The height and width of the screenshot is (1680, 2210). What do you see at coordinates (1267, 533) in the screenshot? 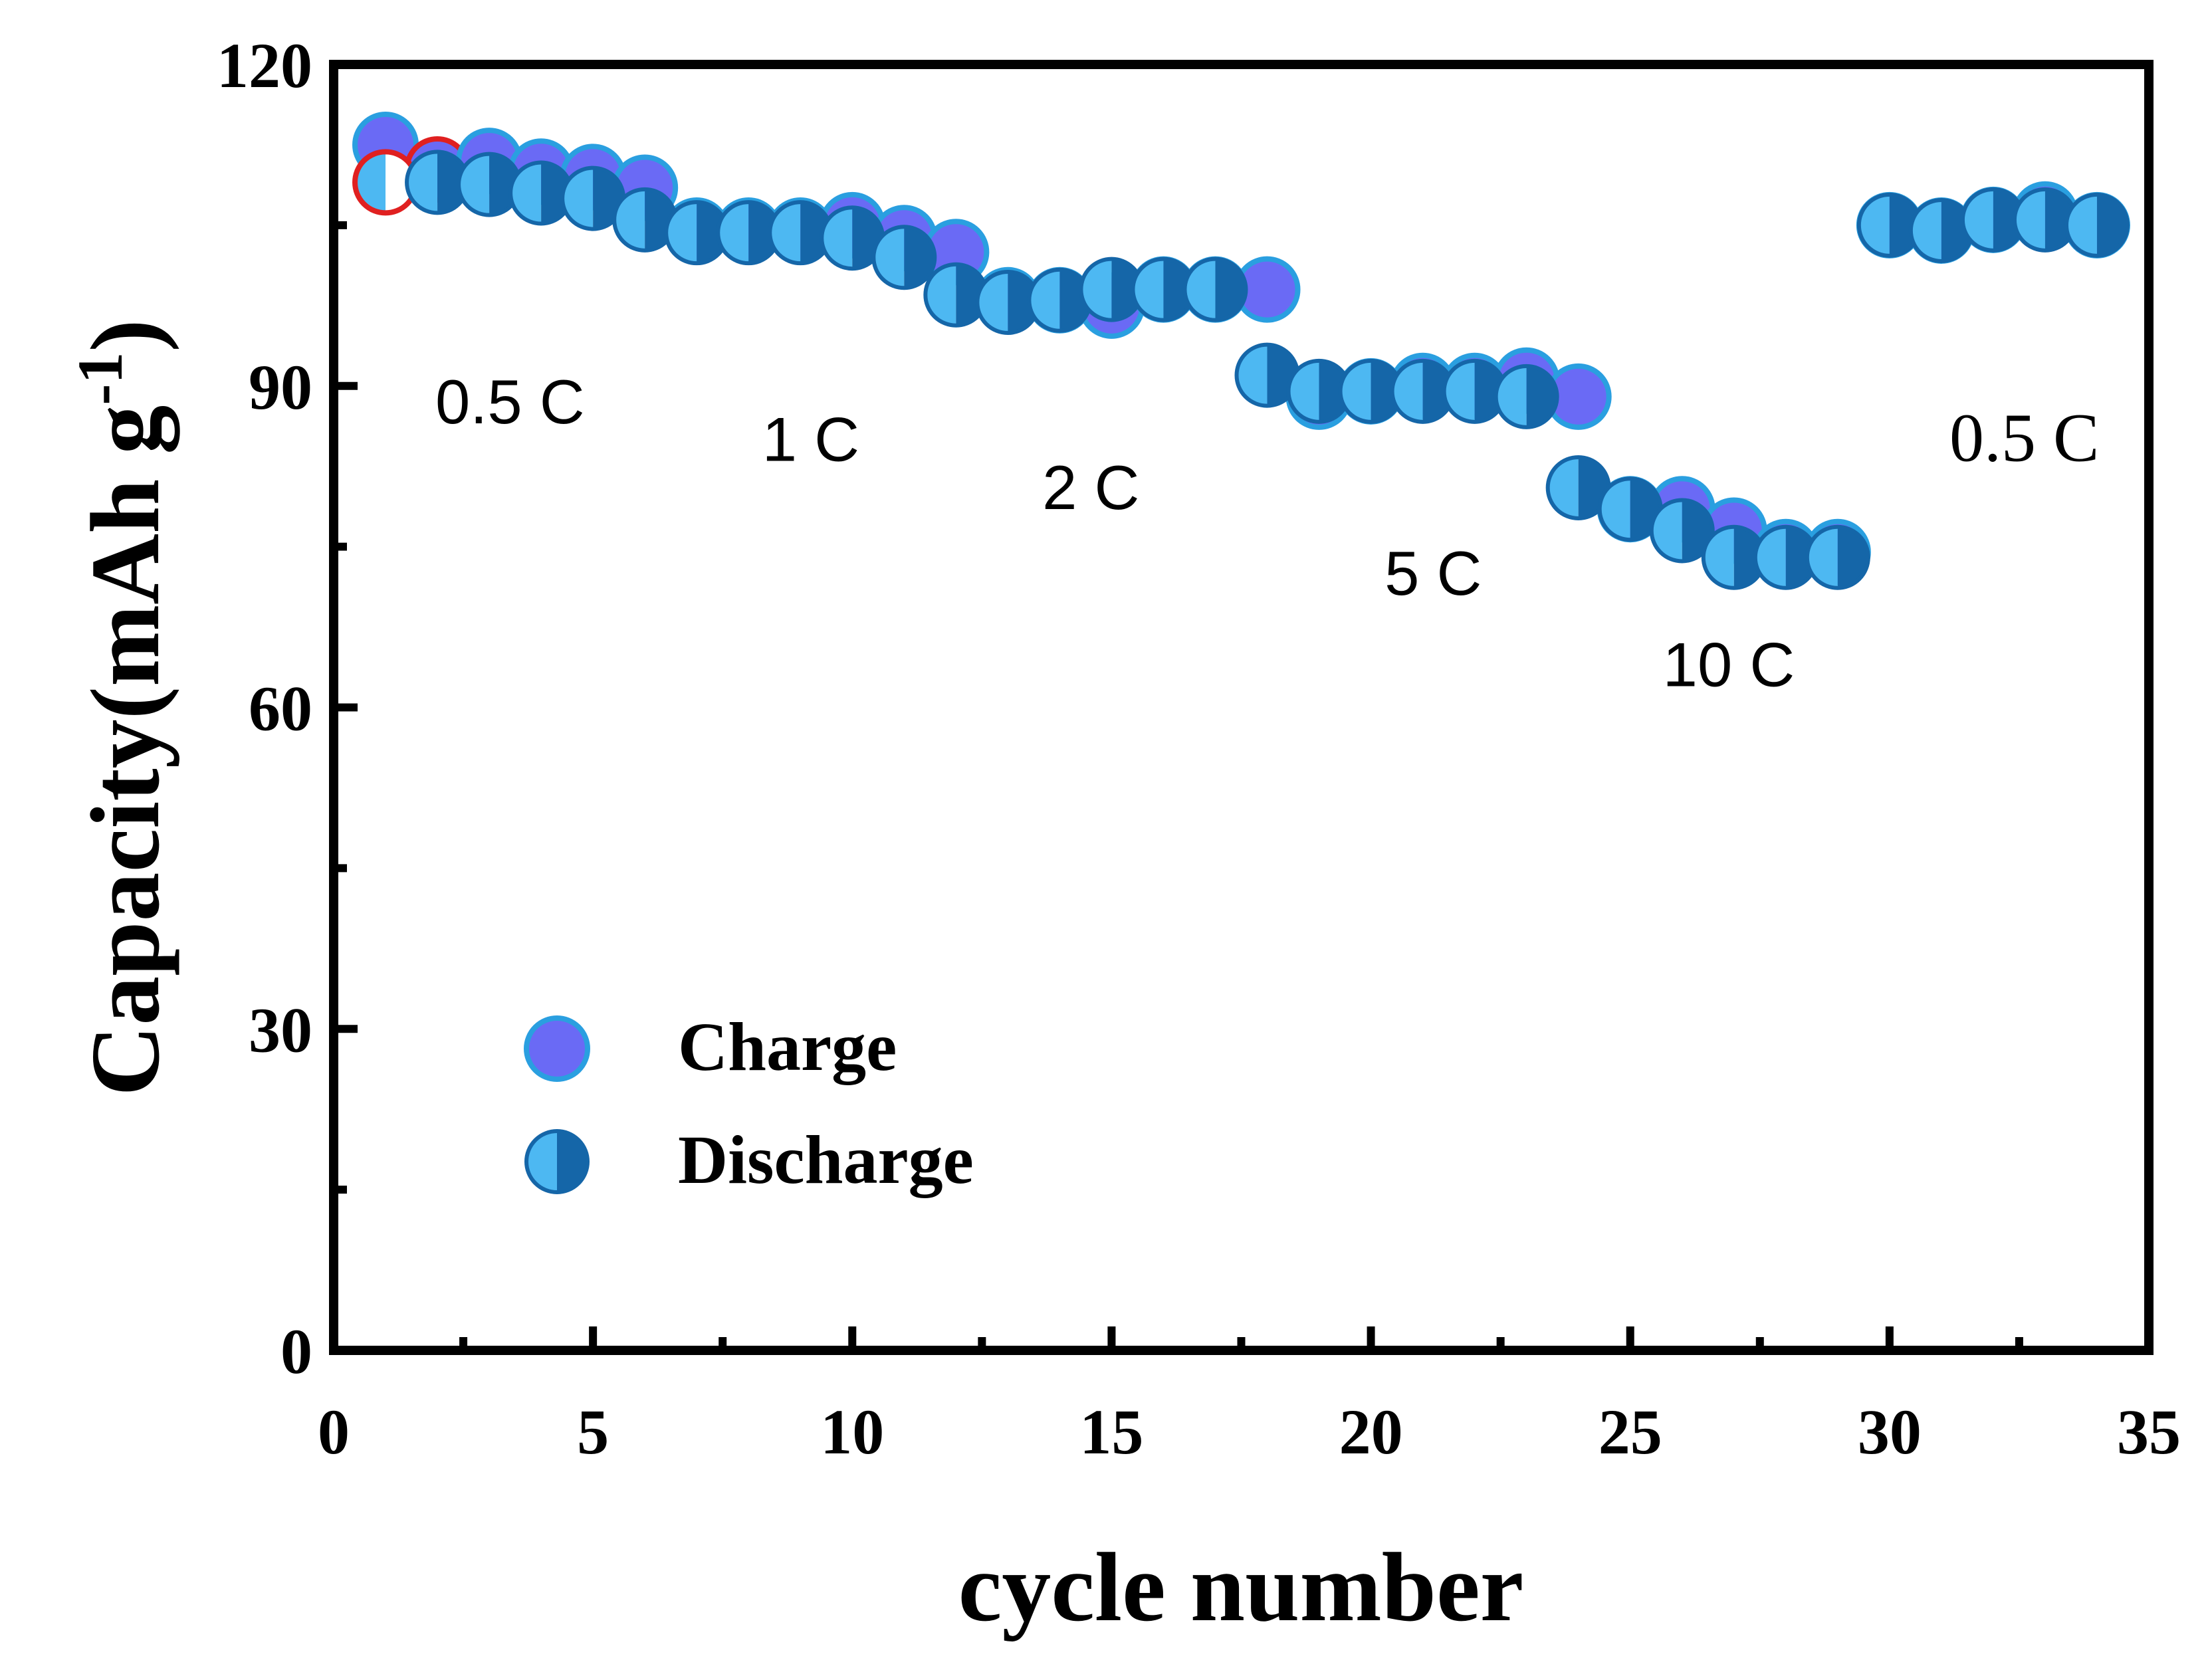
I see `rate-annotations: 0.5 C 1 C 2 C 5 C 10 C 0.5 C` at bounding box center [1267, 533].